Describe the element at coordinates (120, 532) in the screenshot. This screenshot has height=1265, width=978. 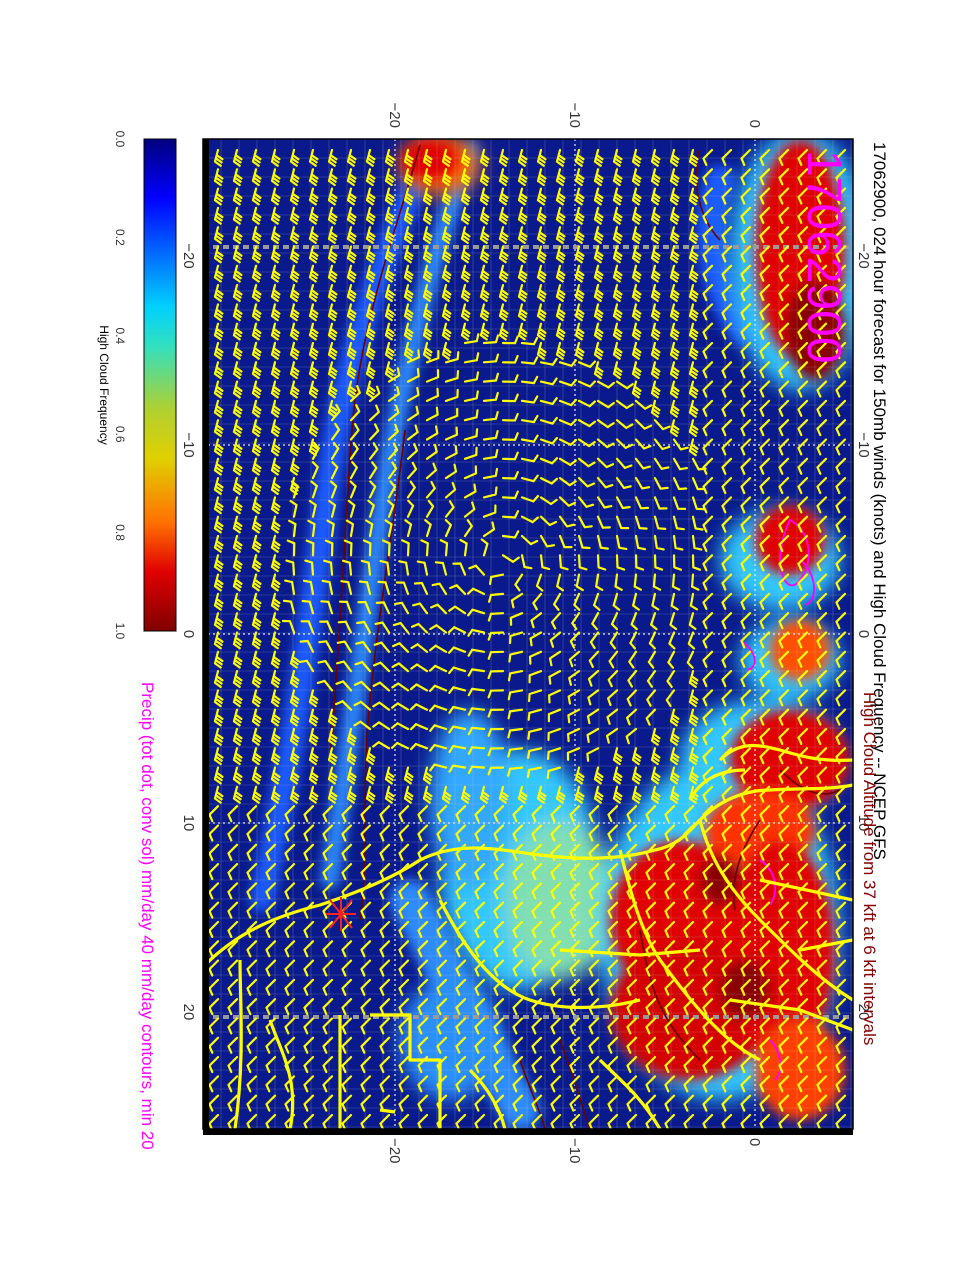
I see `colorbar-tick-label: 0.8` at that location.